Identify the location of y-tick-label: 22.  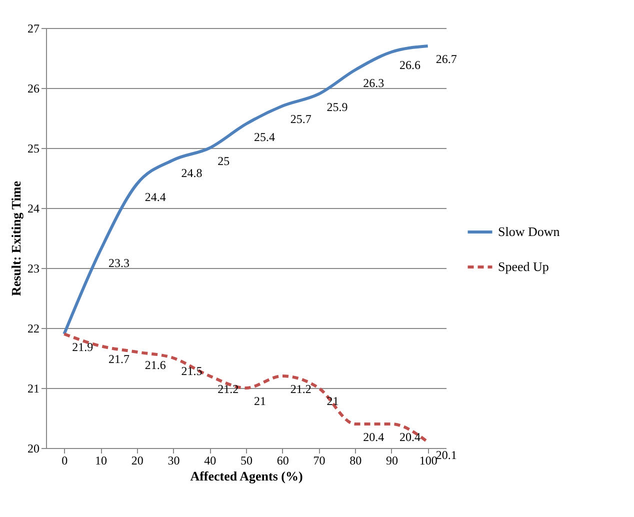
(34, 329).